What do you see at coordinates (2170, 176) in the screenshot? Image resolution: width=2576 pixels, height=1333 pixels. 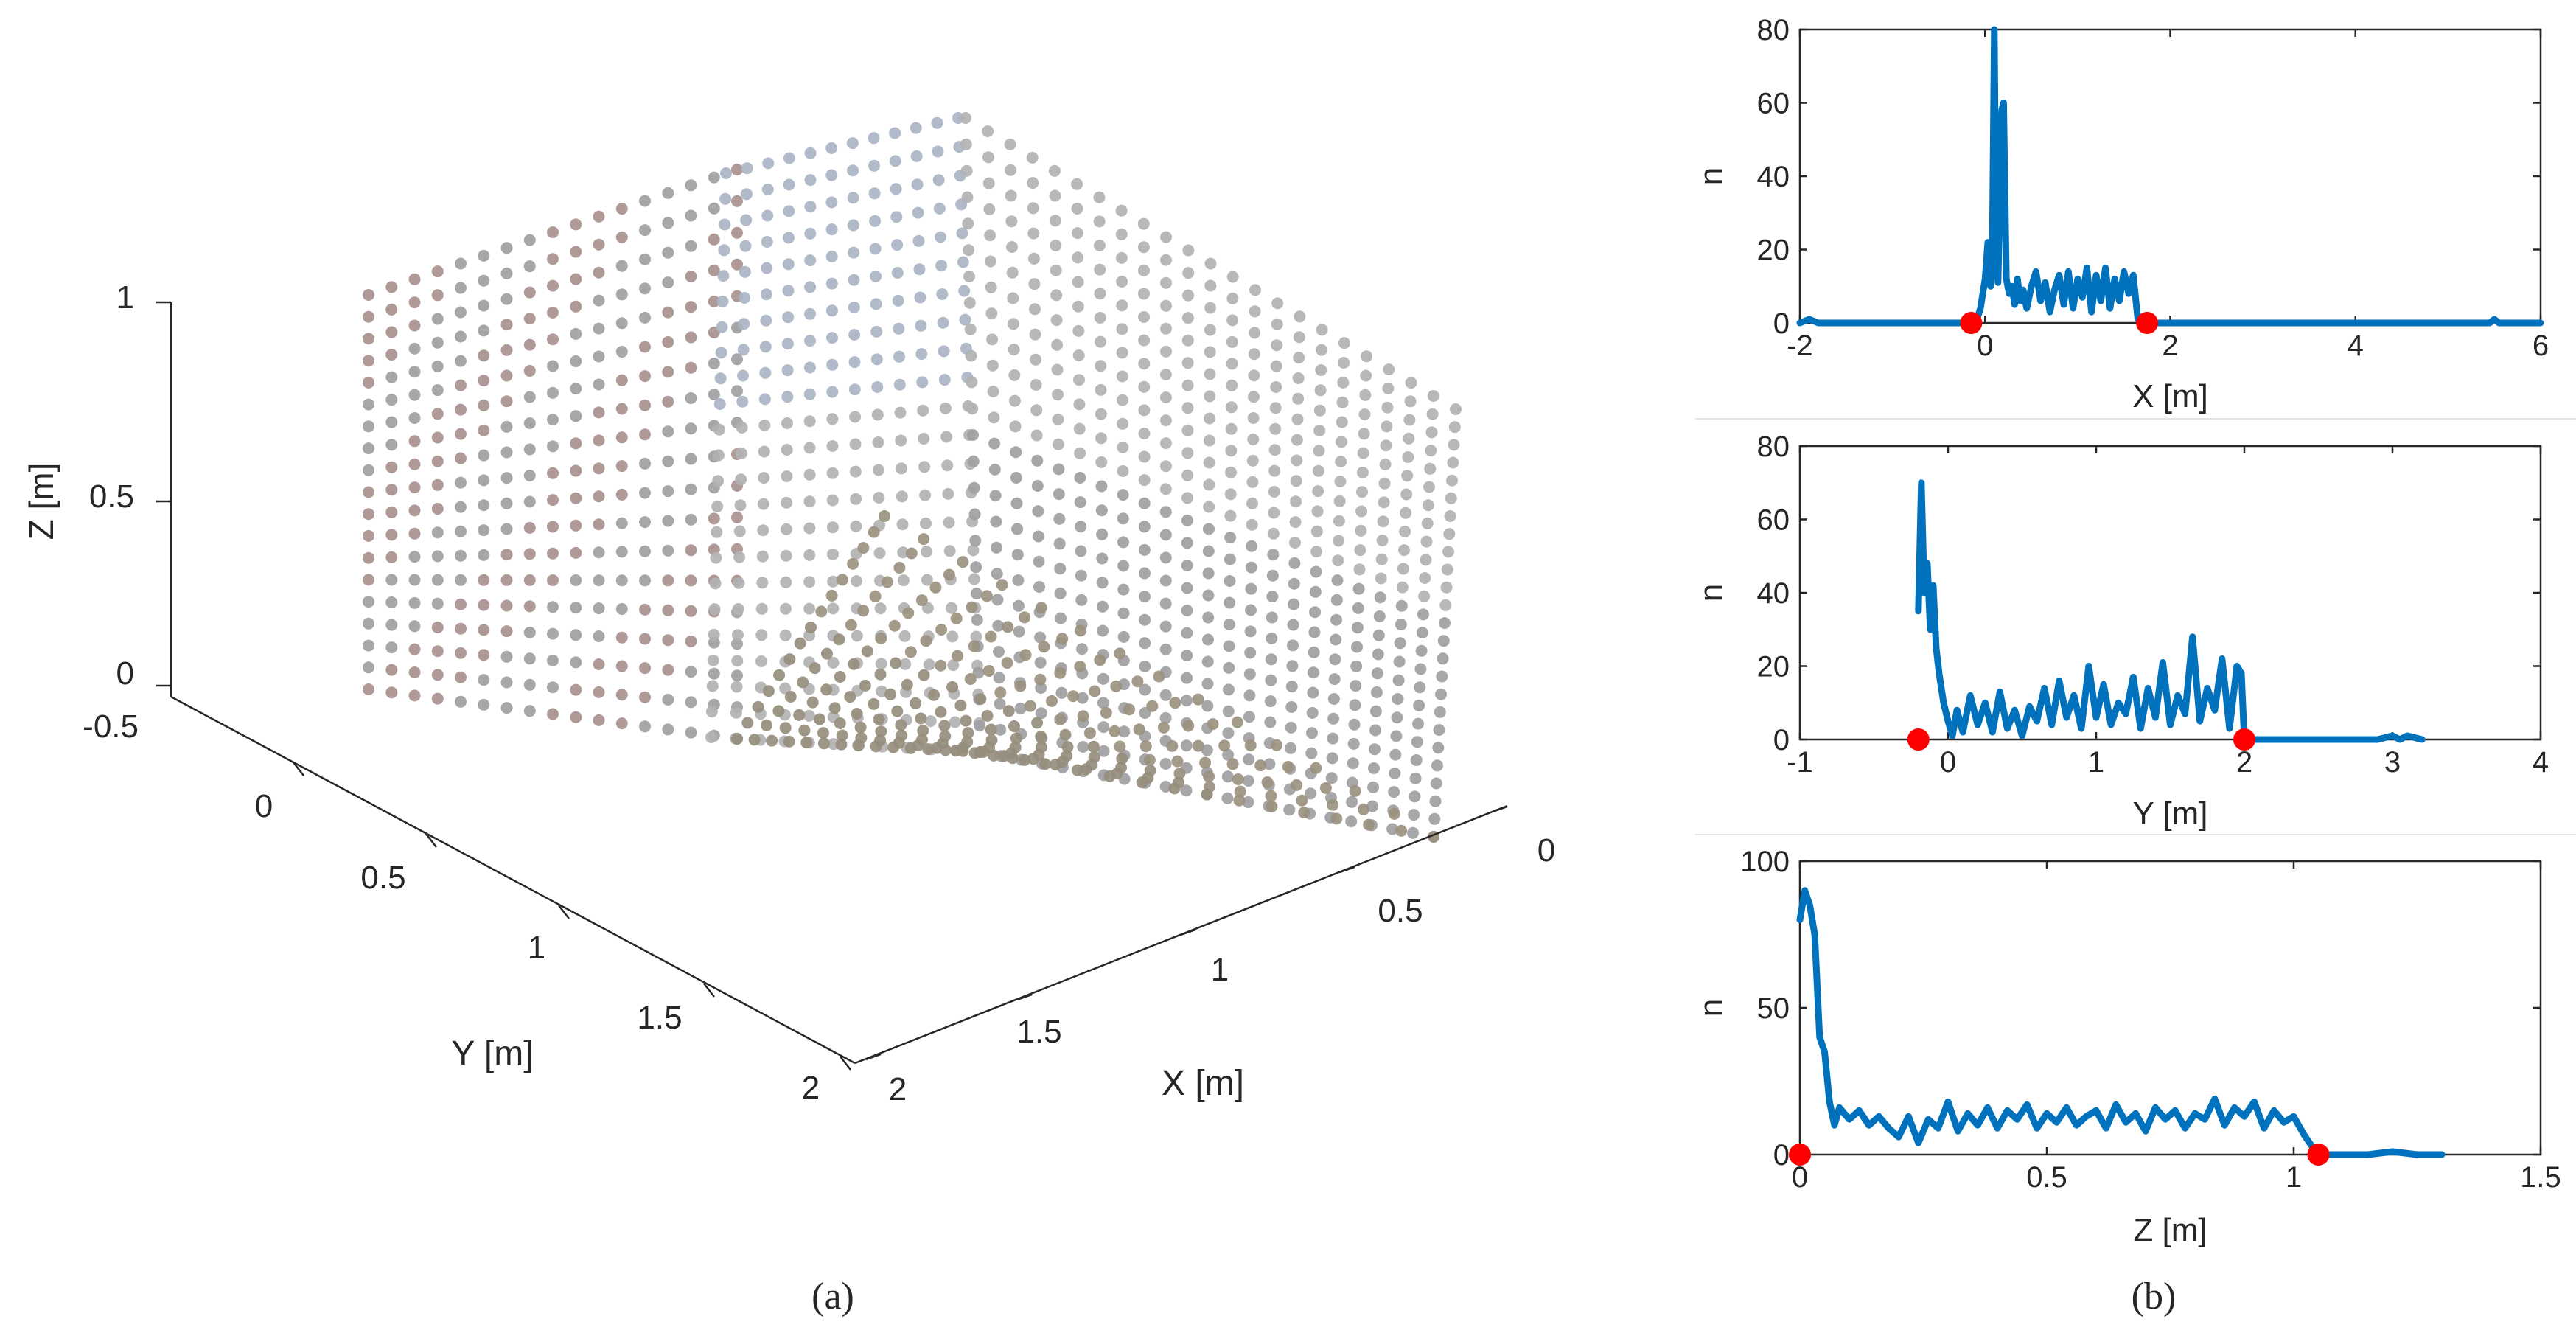 I see `histogram-series-line` at bounding box center [2170, 176].